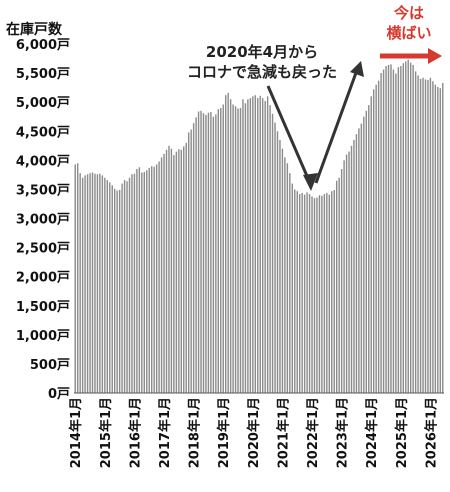 Image resolution: width=450 pixels, height=492 pixels. What do you see at coordinates (283, 432) in the screenshot?
I see `x-tick-label: 2021年1月` at bounding box center [283, 432].